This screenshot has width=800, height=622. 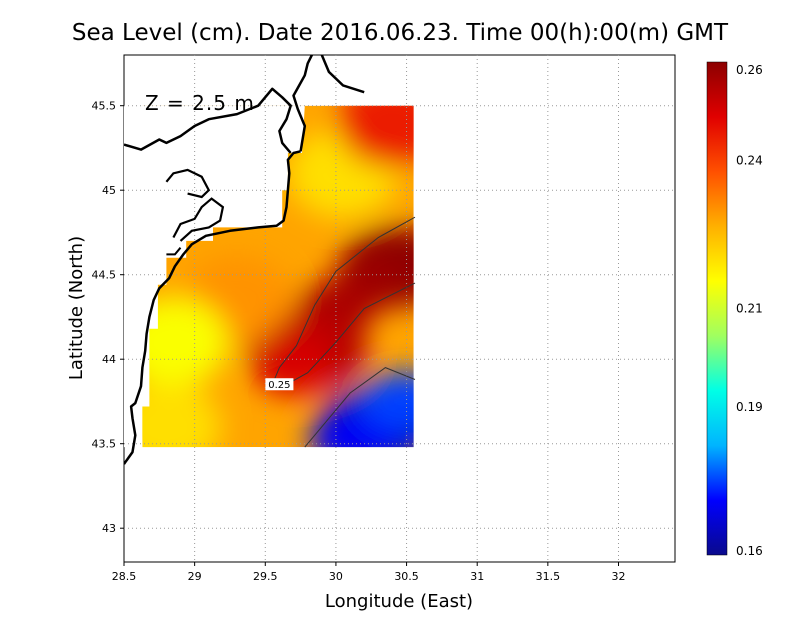 I want to click on x-tick-label: 29, so click(x=195, y=576).